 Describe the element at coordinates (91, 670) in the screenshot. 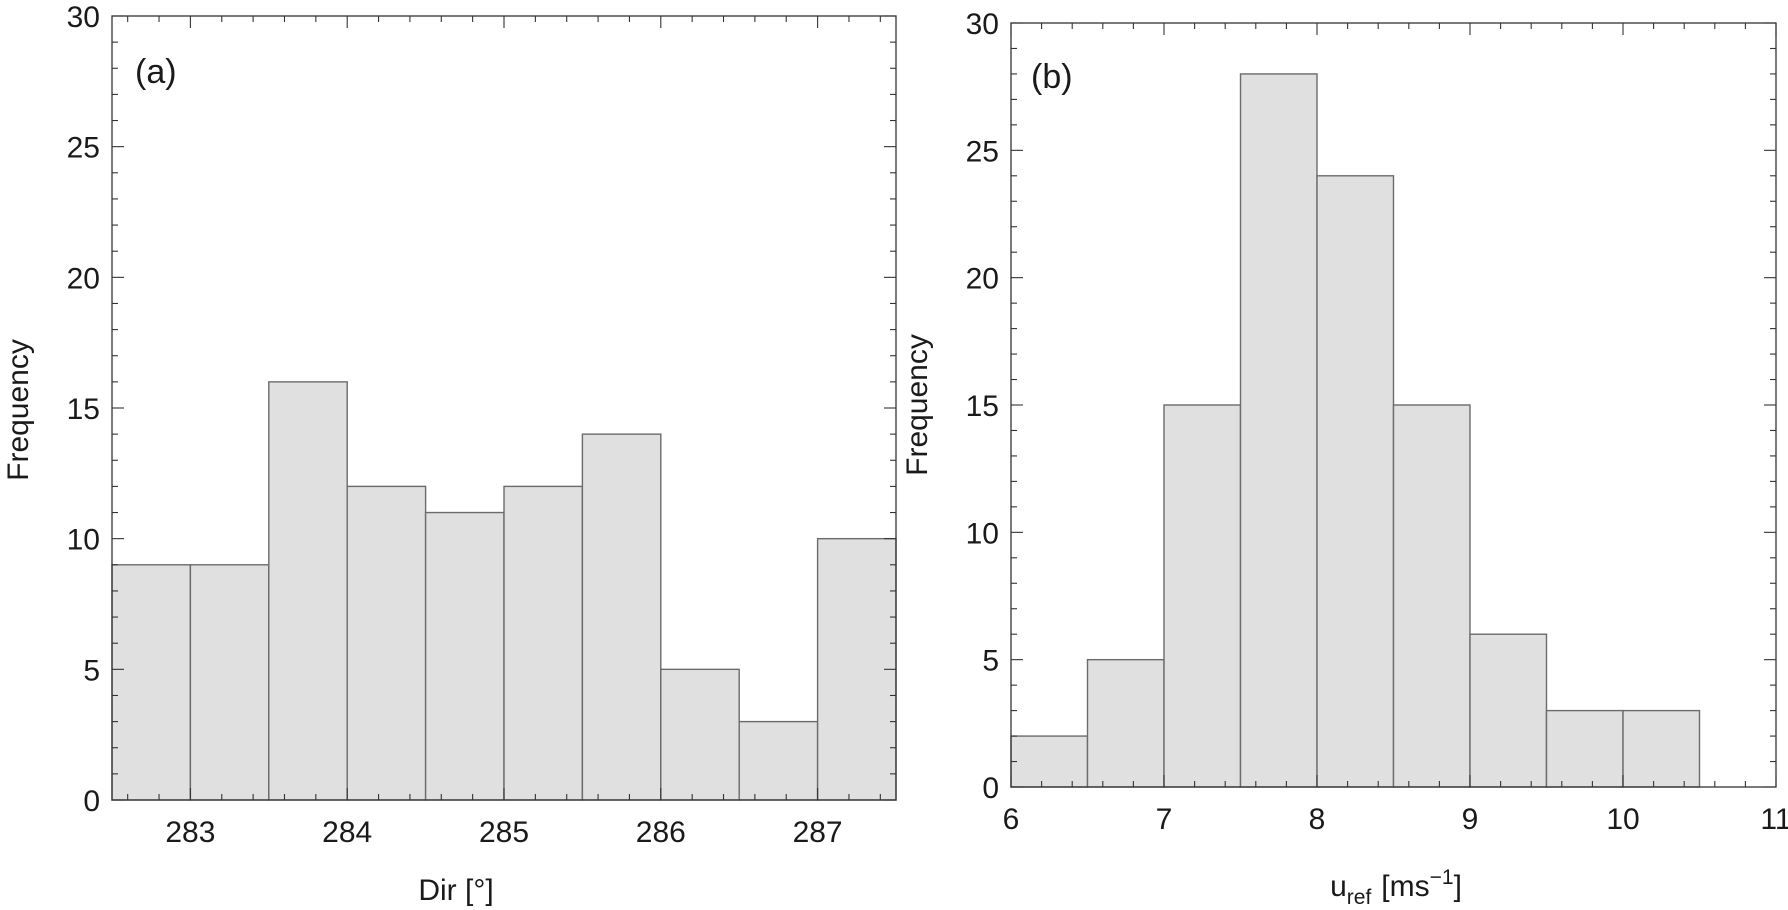

I see `panel-a-y-tick-label: 5` at that location.